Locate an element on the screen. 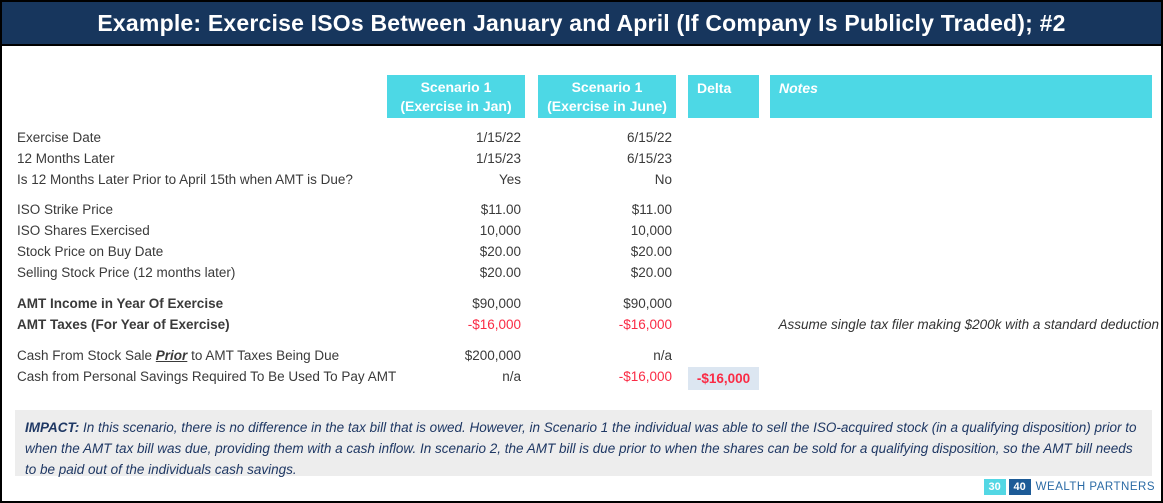 The width and height of the screenshot is (1163, 503). scenario2-value: 6/15/23 is located at coordinates (649, 158).